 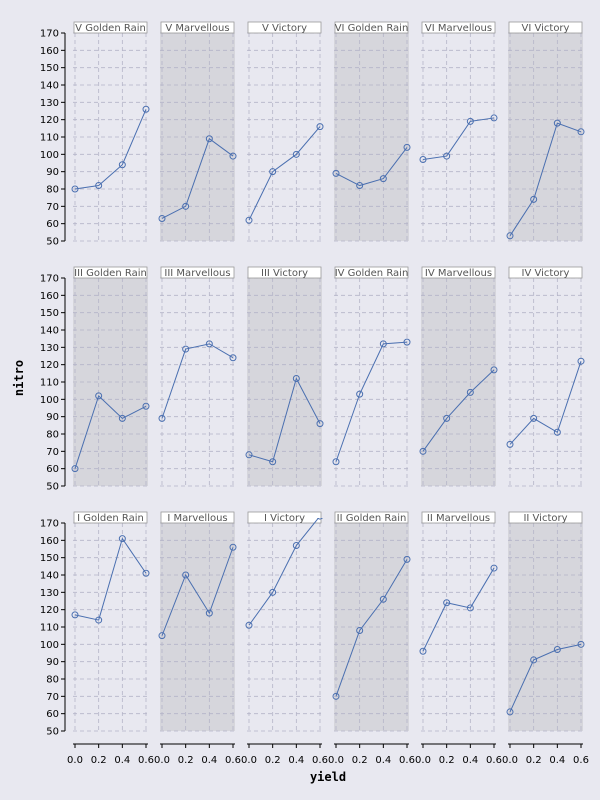 I want to click on panel: III Marvellous, so click(x=197, y=376).